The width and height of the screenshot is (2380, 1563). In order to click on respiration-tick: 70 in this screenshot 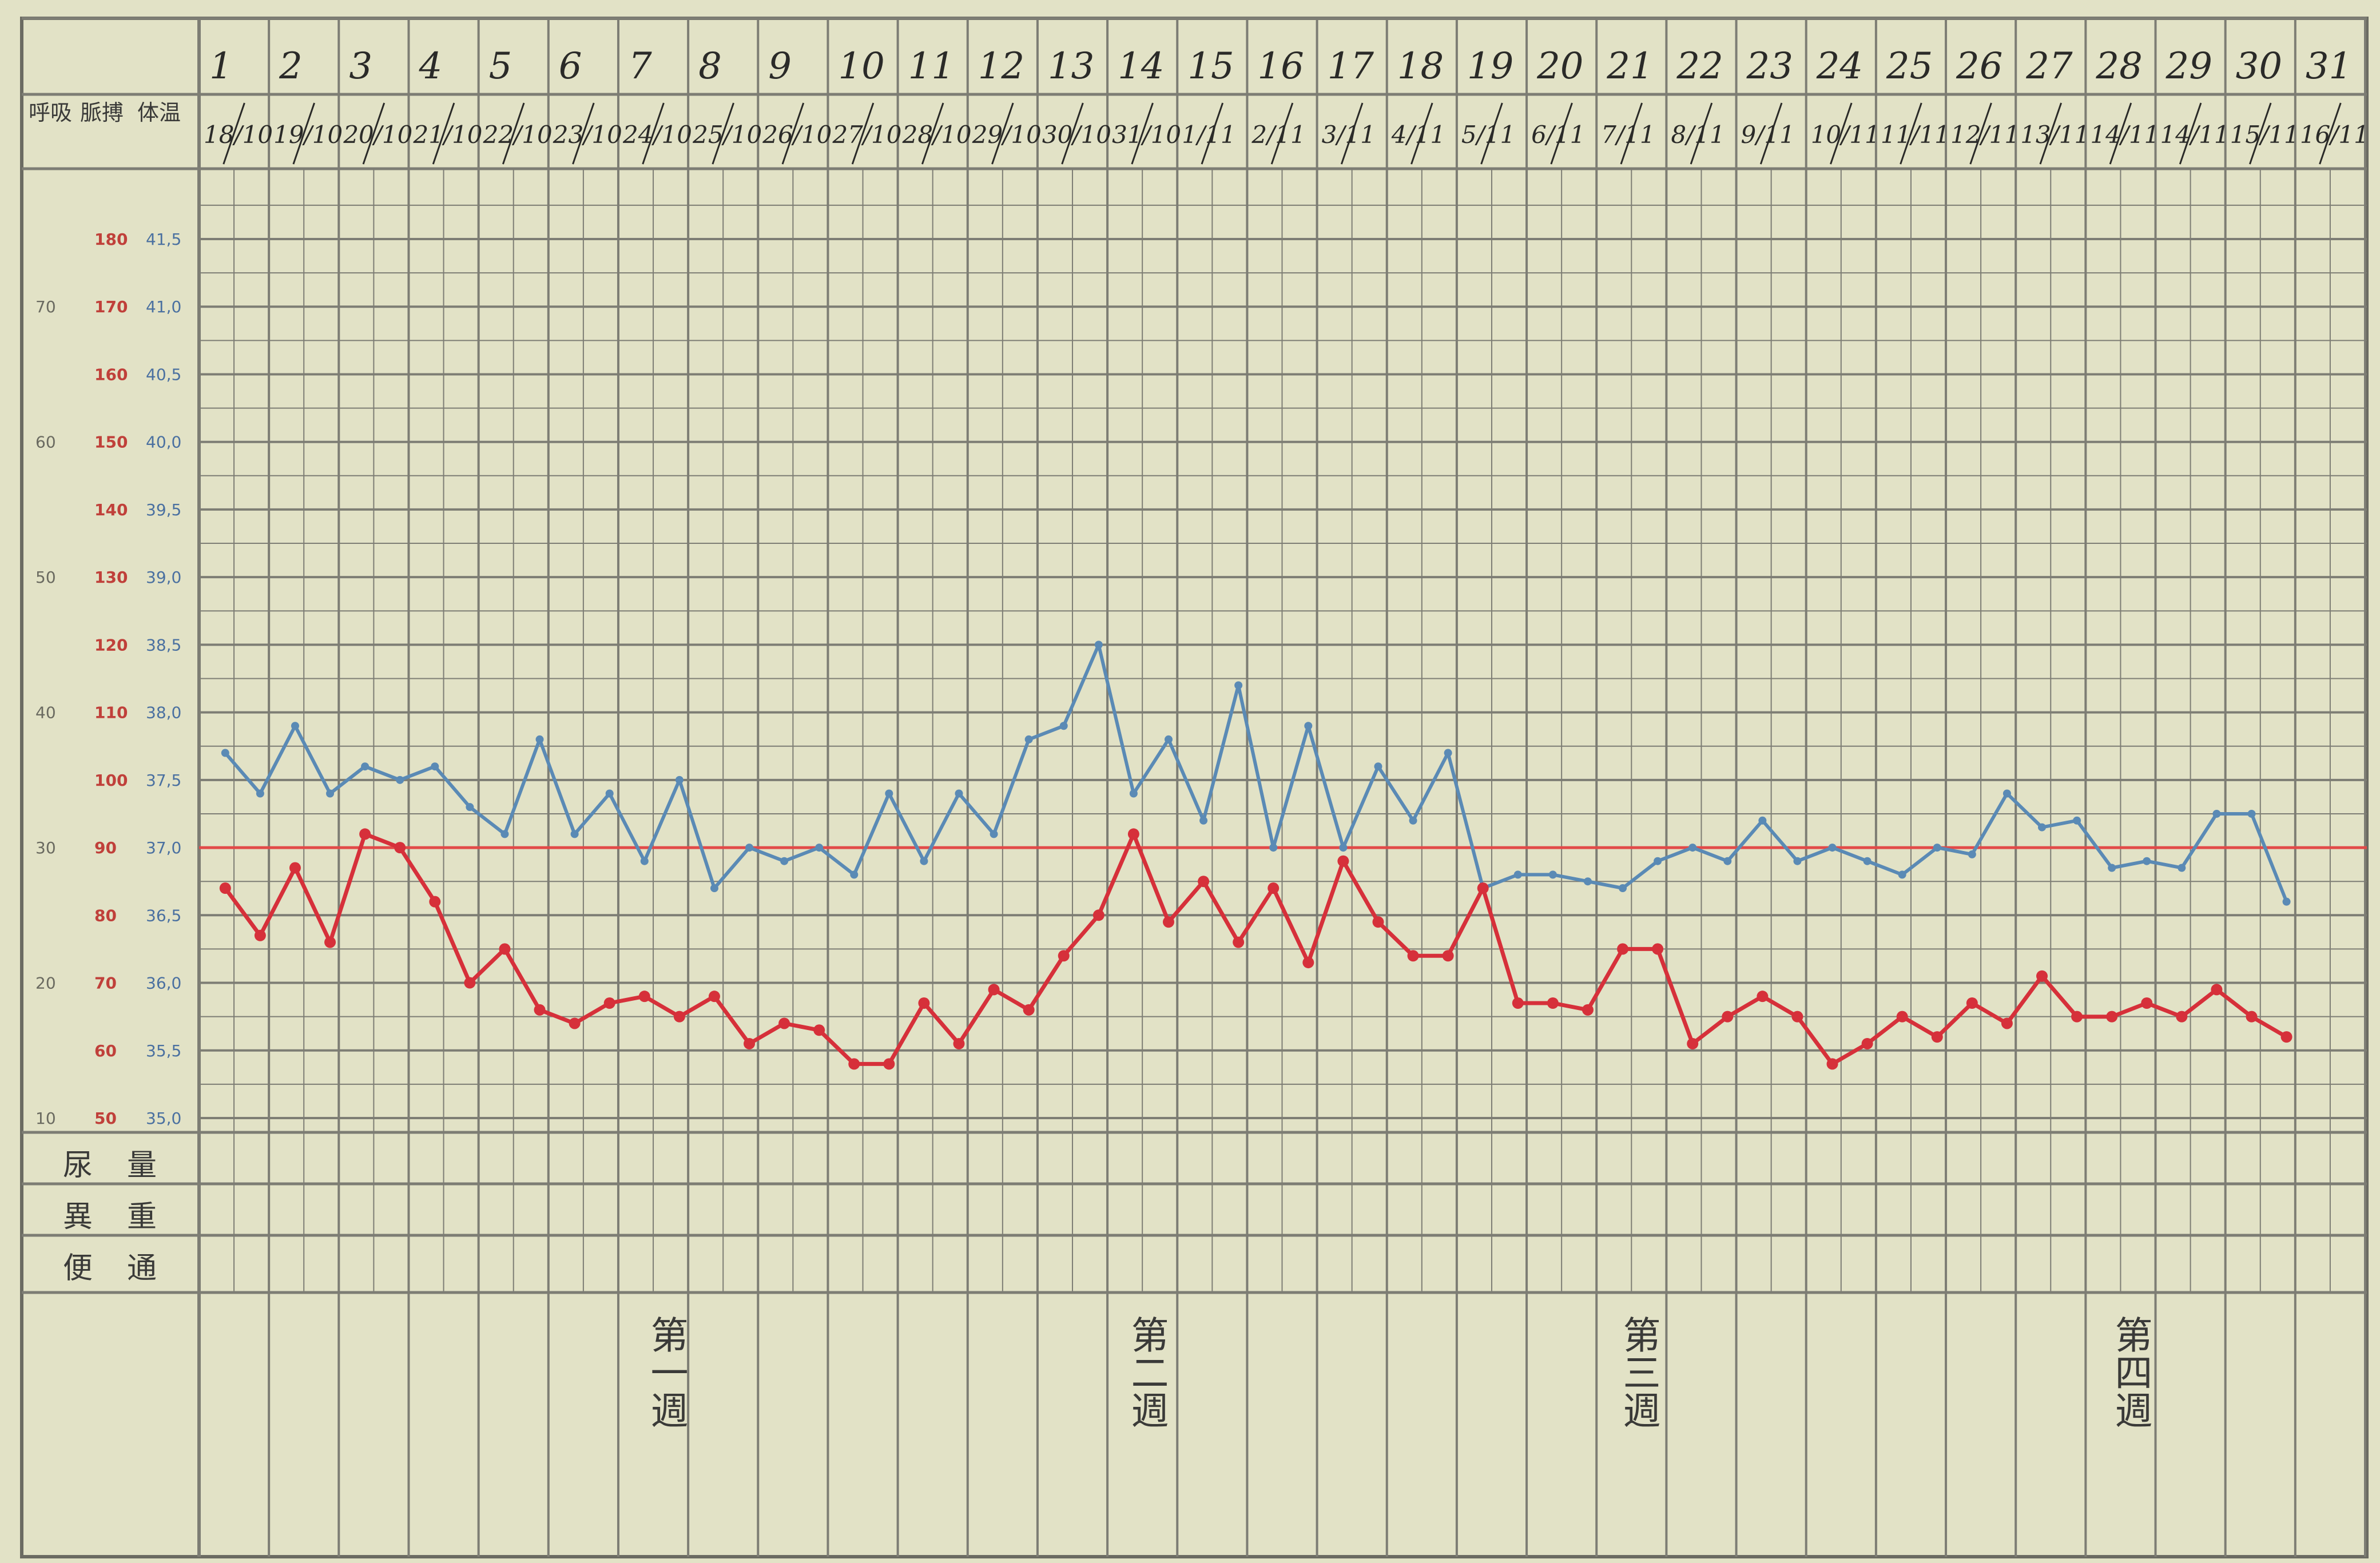, I will do `click(45, 306)`.